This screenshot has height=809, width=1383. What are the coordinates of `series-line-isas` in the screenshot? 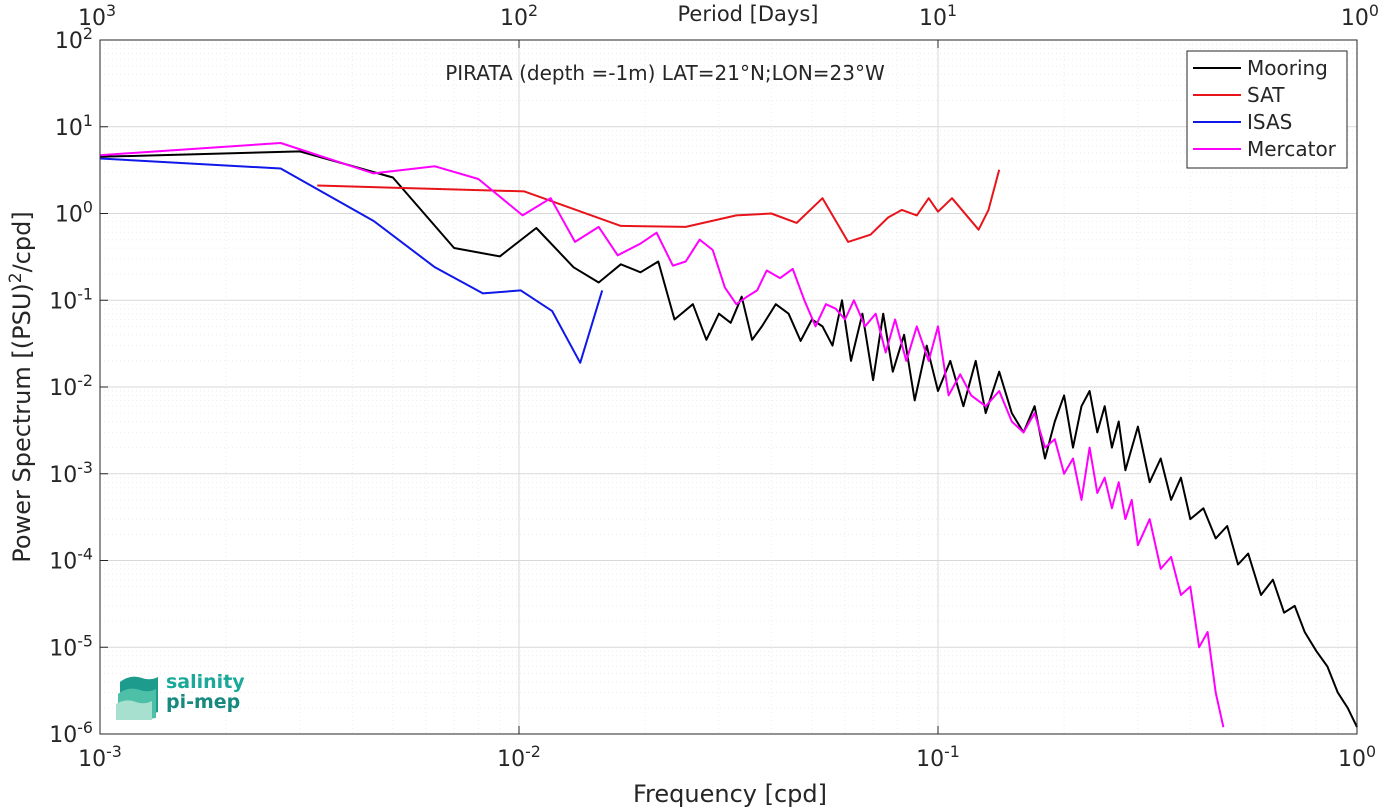 It's located at (351, 260).